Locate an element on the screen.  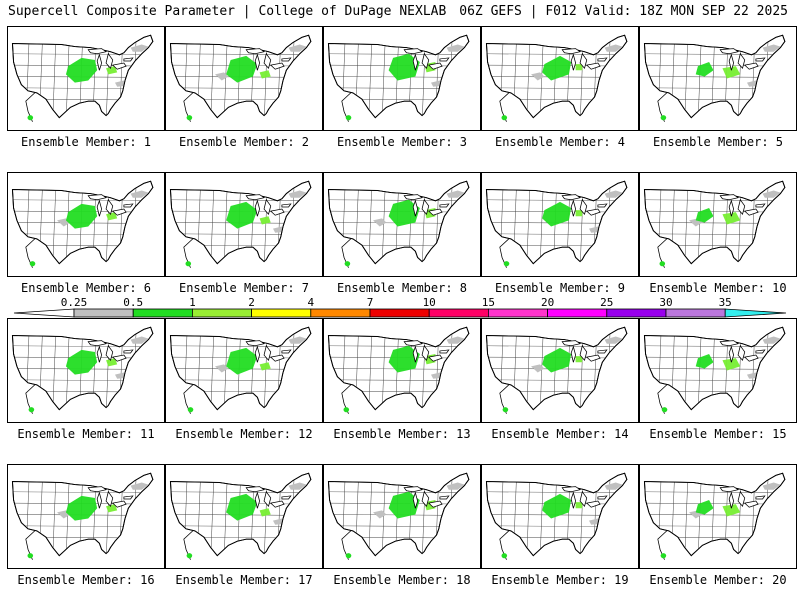
member-caption: Ensemble Member: 15 is located at coordinates (718, 434).